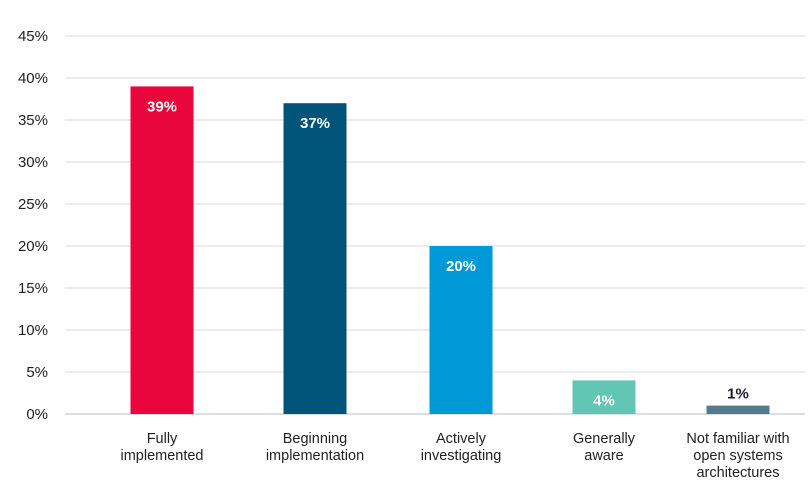  What do you see at coordinates (33, 246) in the screenshot?
I see `y-tick-label: 20%` at bounding box center [33, 246].